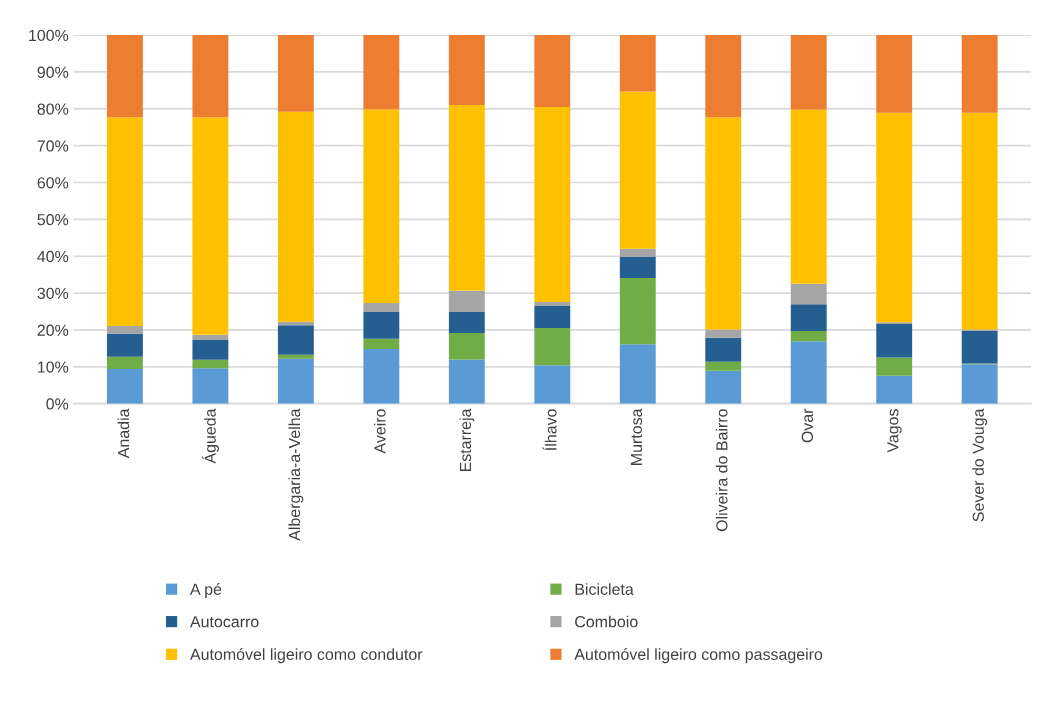 This screenshot has width=1052, height=702. I want to click on y-tick-label: 20%, so click(53, 330).